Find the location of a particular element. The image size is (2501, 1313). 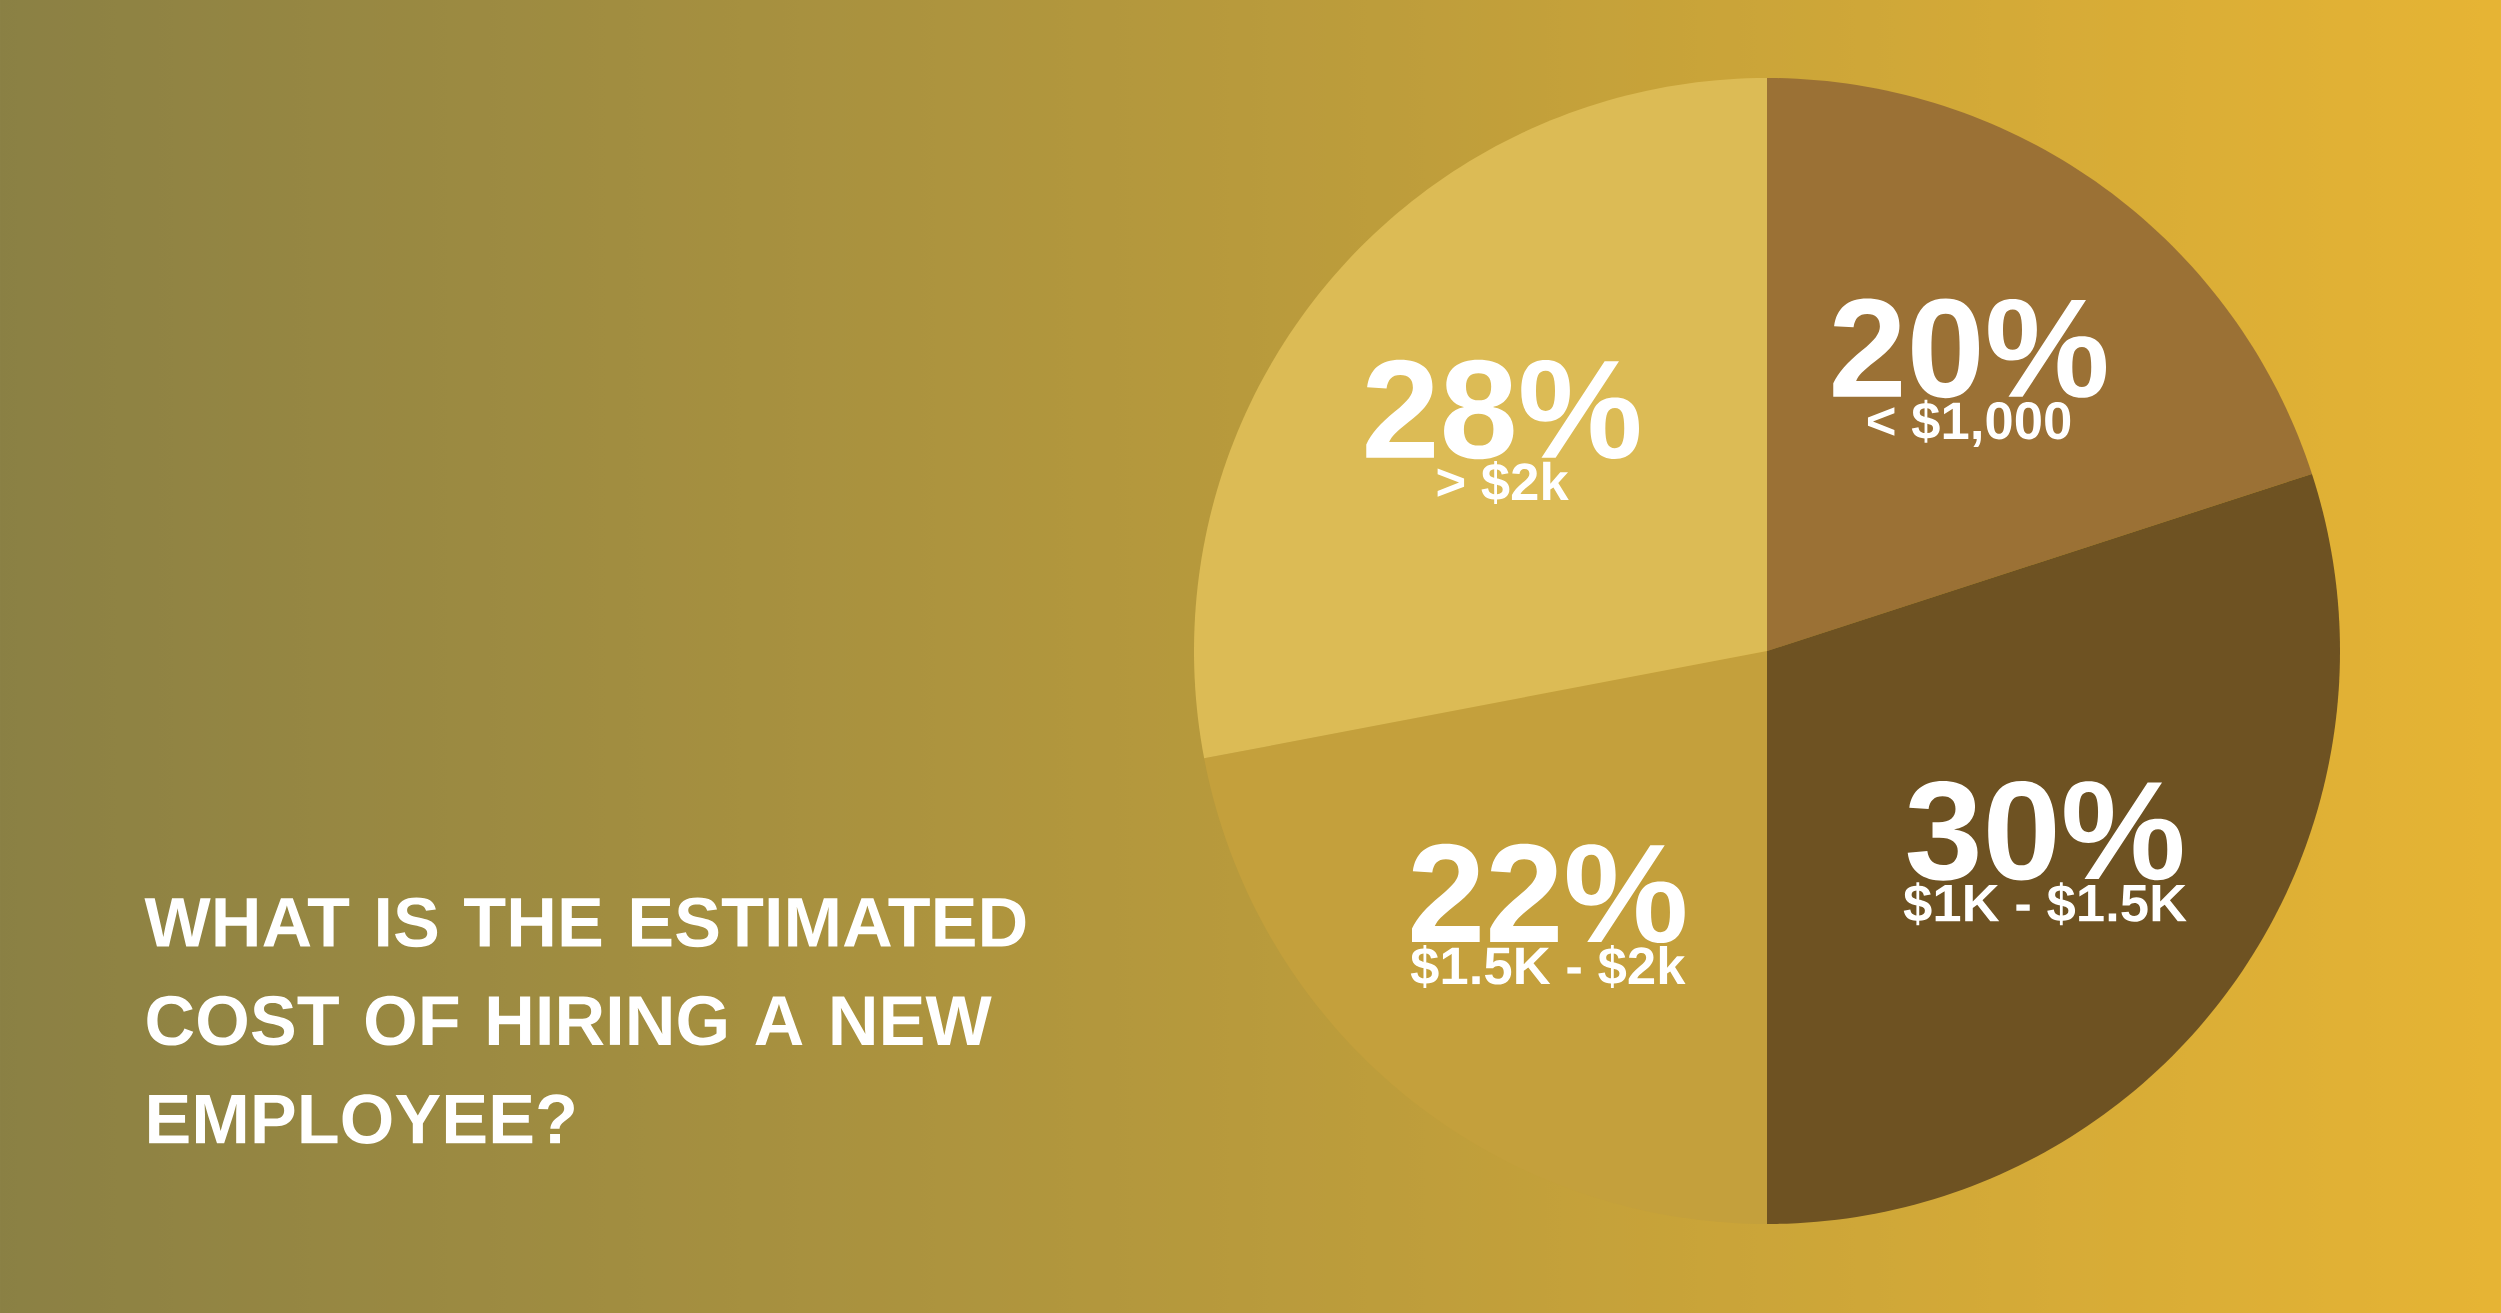

data-label: 30% is located at coordinates (2045, 830).